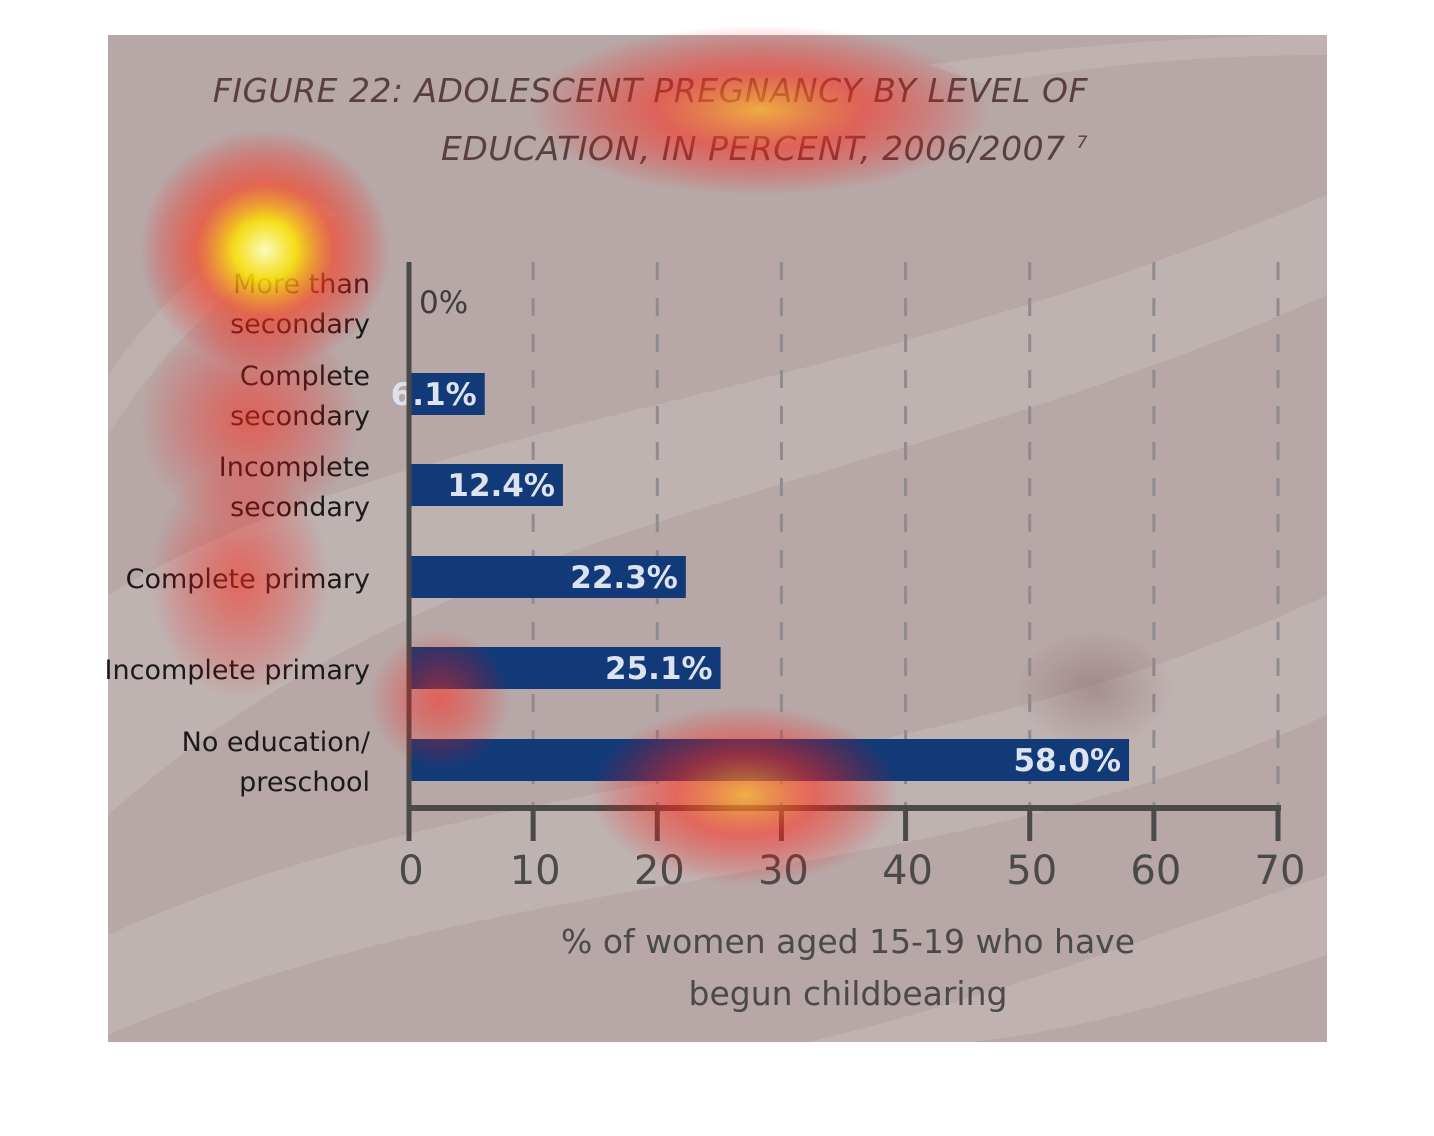 This screenshot has height=1136, width=1434. I want to click on data-label: 12.4%, so click(501, 486).